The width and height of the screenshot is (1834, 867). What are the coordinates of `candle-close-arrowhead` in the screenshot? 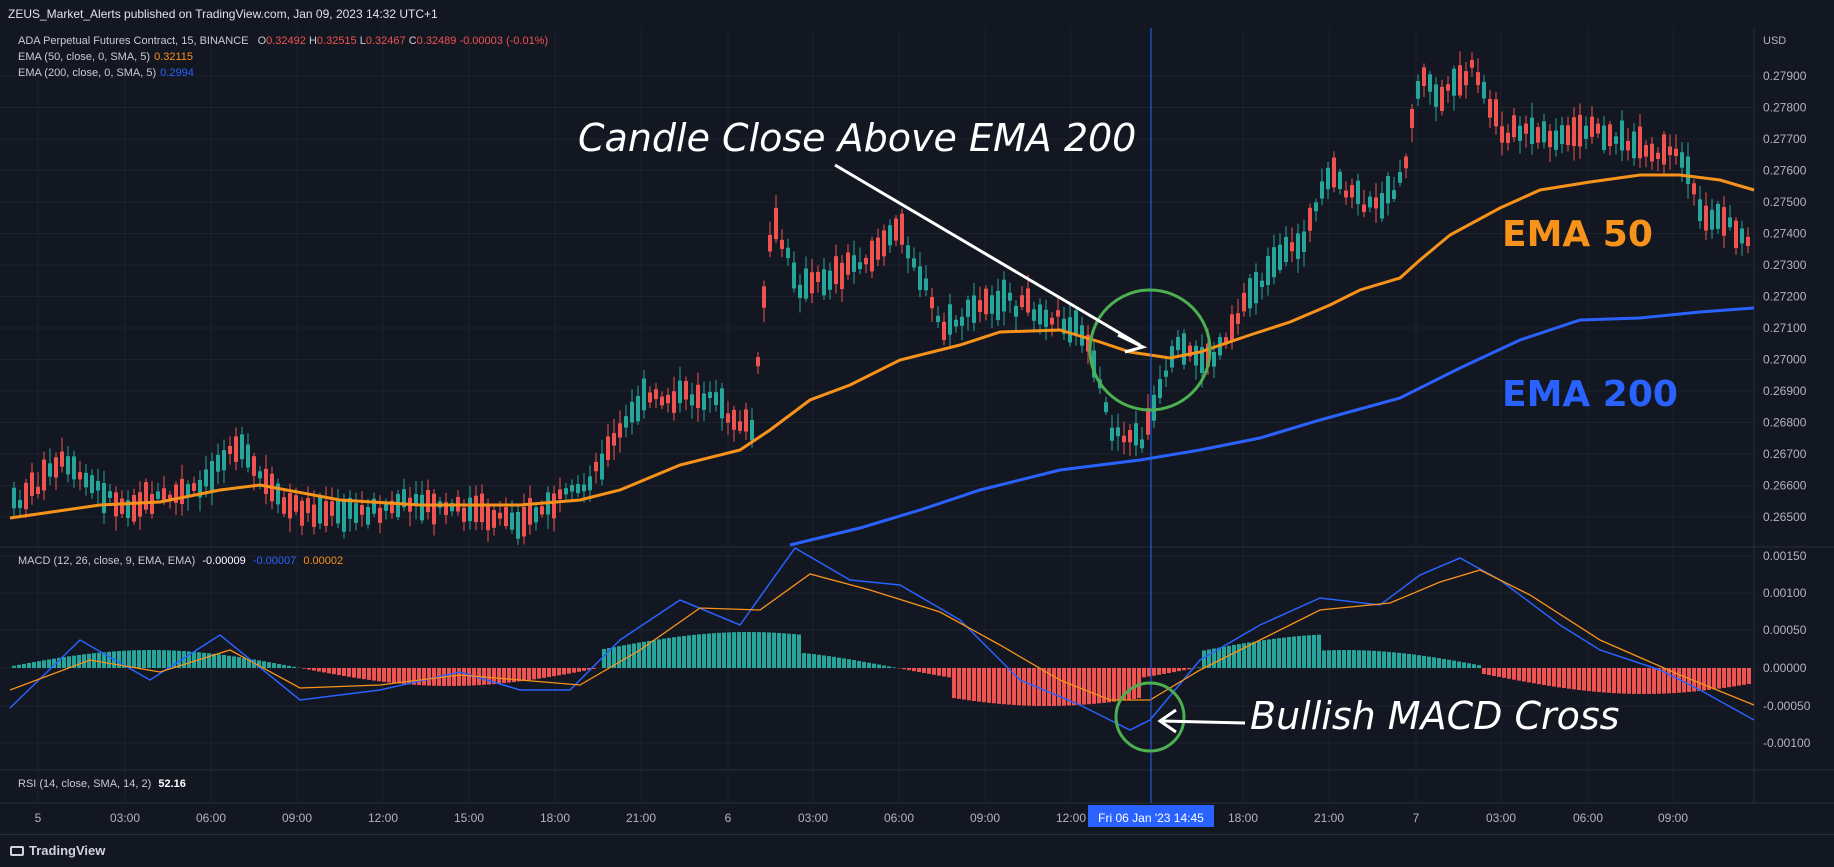 It's located at (1132, 343).